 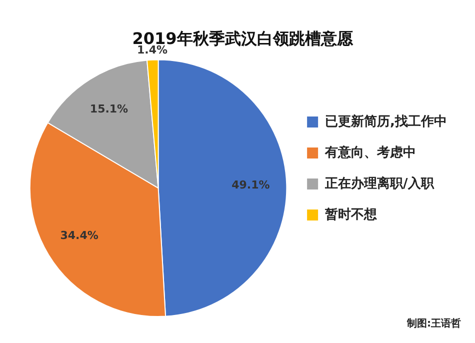 What do you see at coordinates (433, 324) in the screenshot?
I see `text: 制图:王语哲` at bounding box center [433, 324].